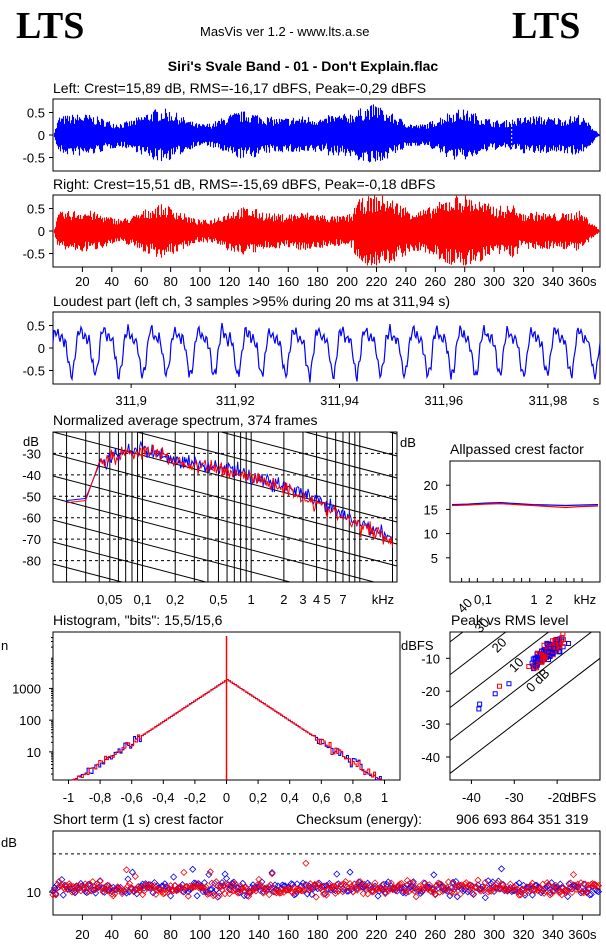  What do you see at coordinates (34, 158) in the screenshot?
I see `left-channel-ytick-label: -0.5` at bounding box center [34, 158].